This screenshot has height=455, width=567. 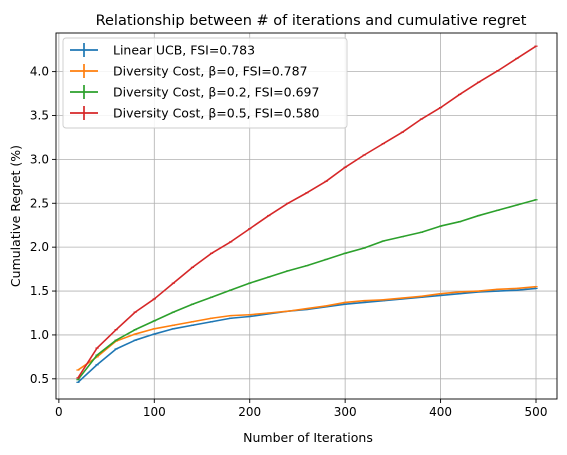 What do you see at coordinates (39, 291) in the screenshot?
I see `y-tick-label: 1.5` at bounding box center [39, 291].